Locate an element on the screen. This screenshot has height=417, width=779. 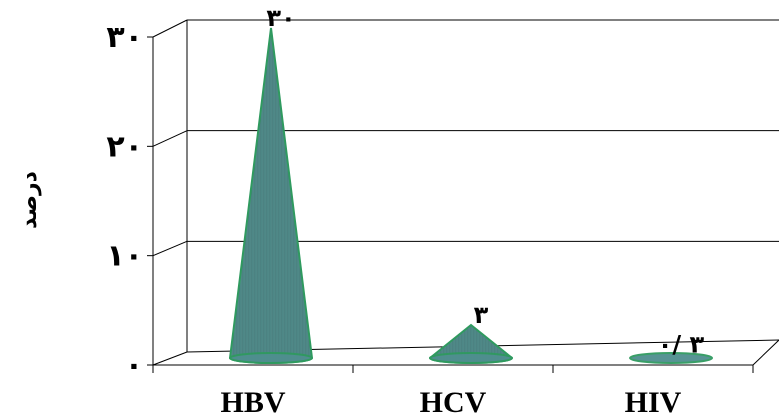
x-tick-label: HCV is located at coordinates (453, 401).